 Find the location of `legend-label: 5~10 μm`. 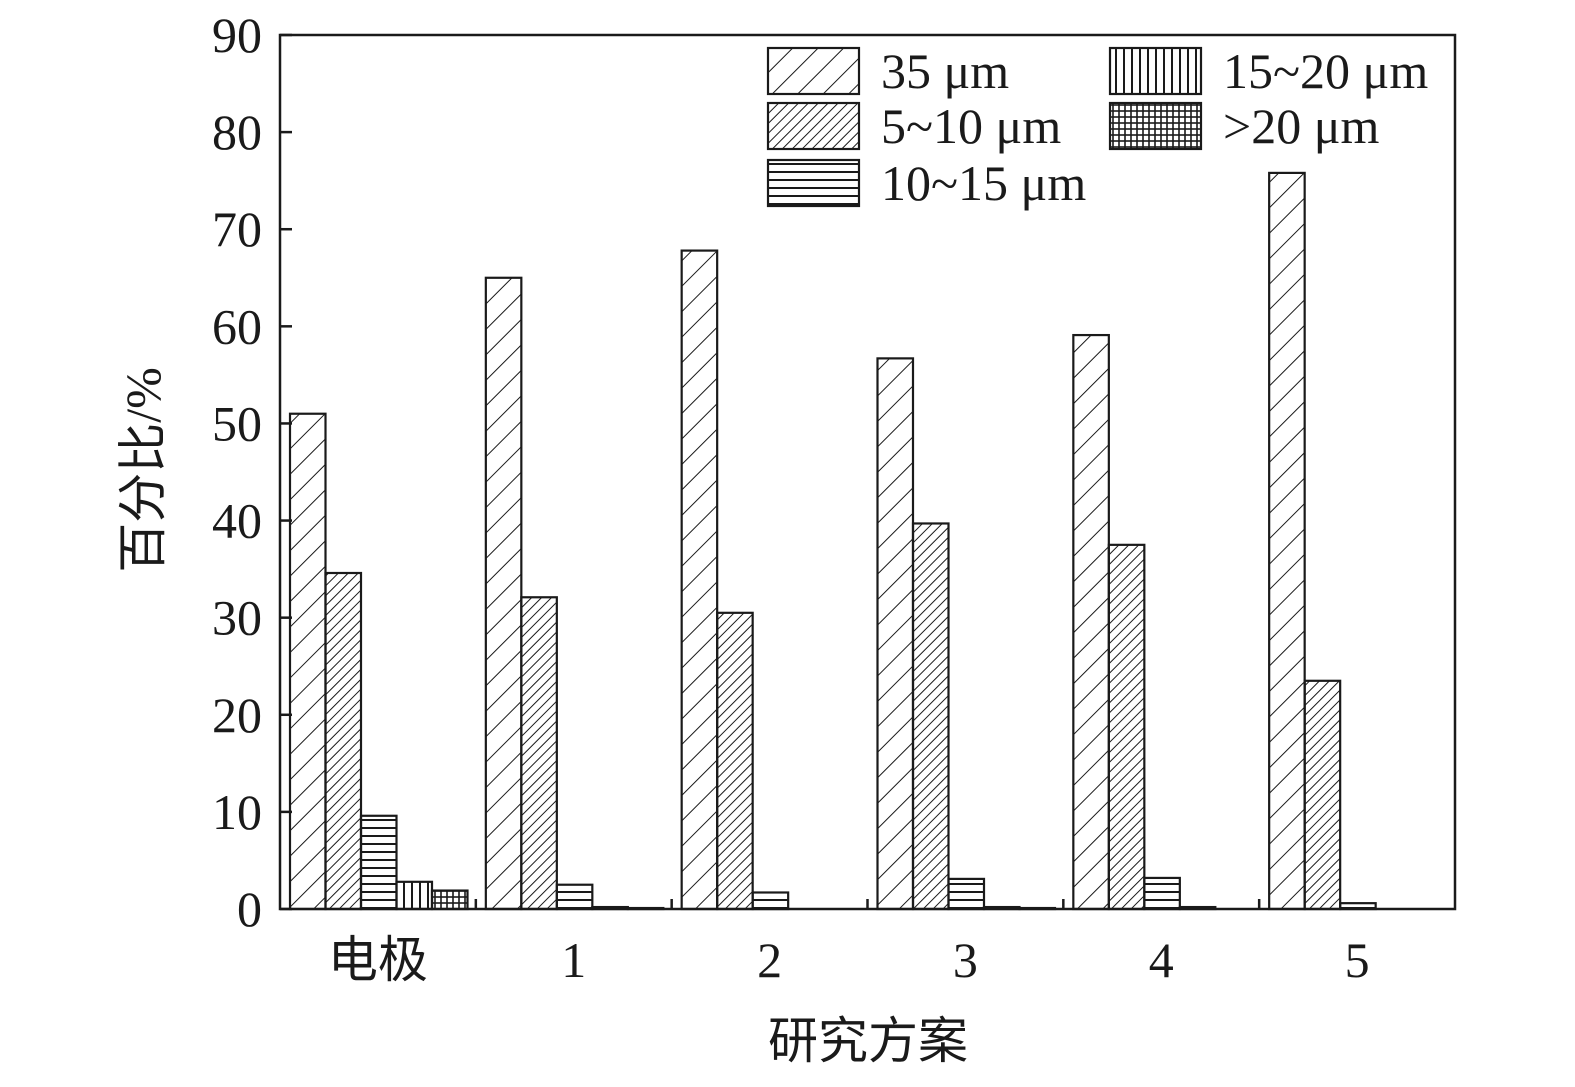

legend-label: 5~10 μm is located at coordinates (971, 126).